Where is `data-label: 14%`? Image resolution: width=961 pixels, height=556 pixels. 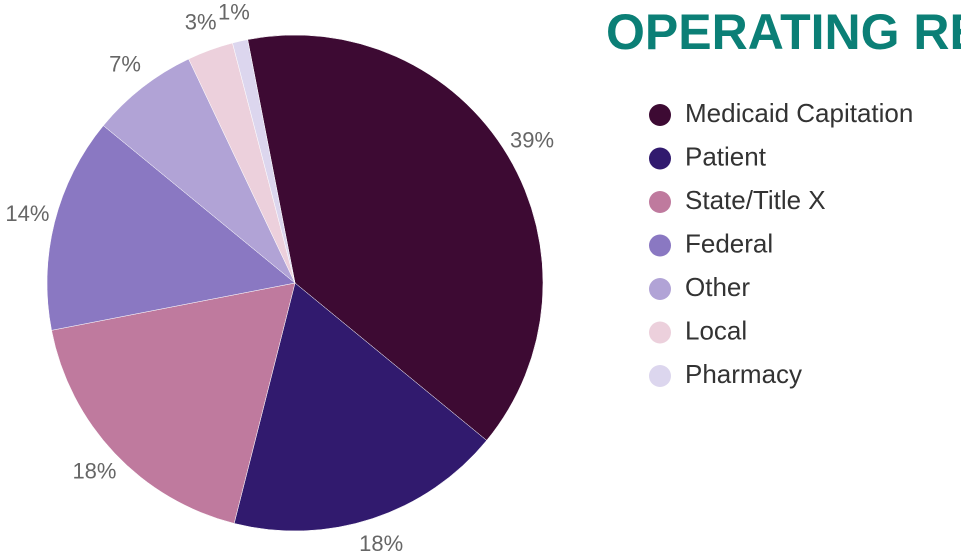 data-label: 14% is located at coordinates (27, 213).